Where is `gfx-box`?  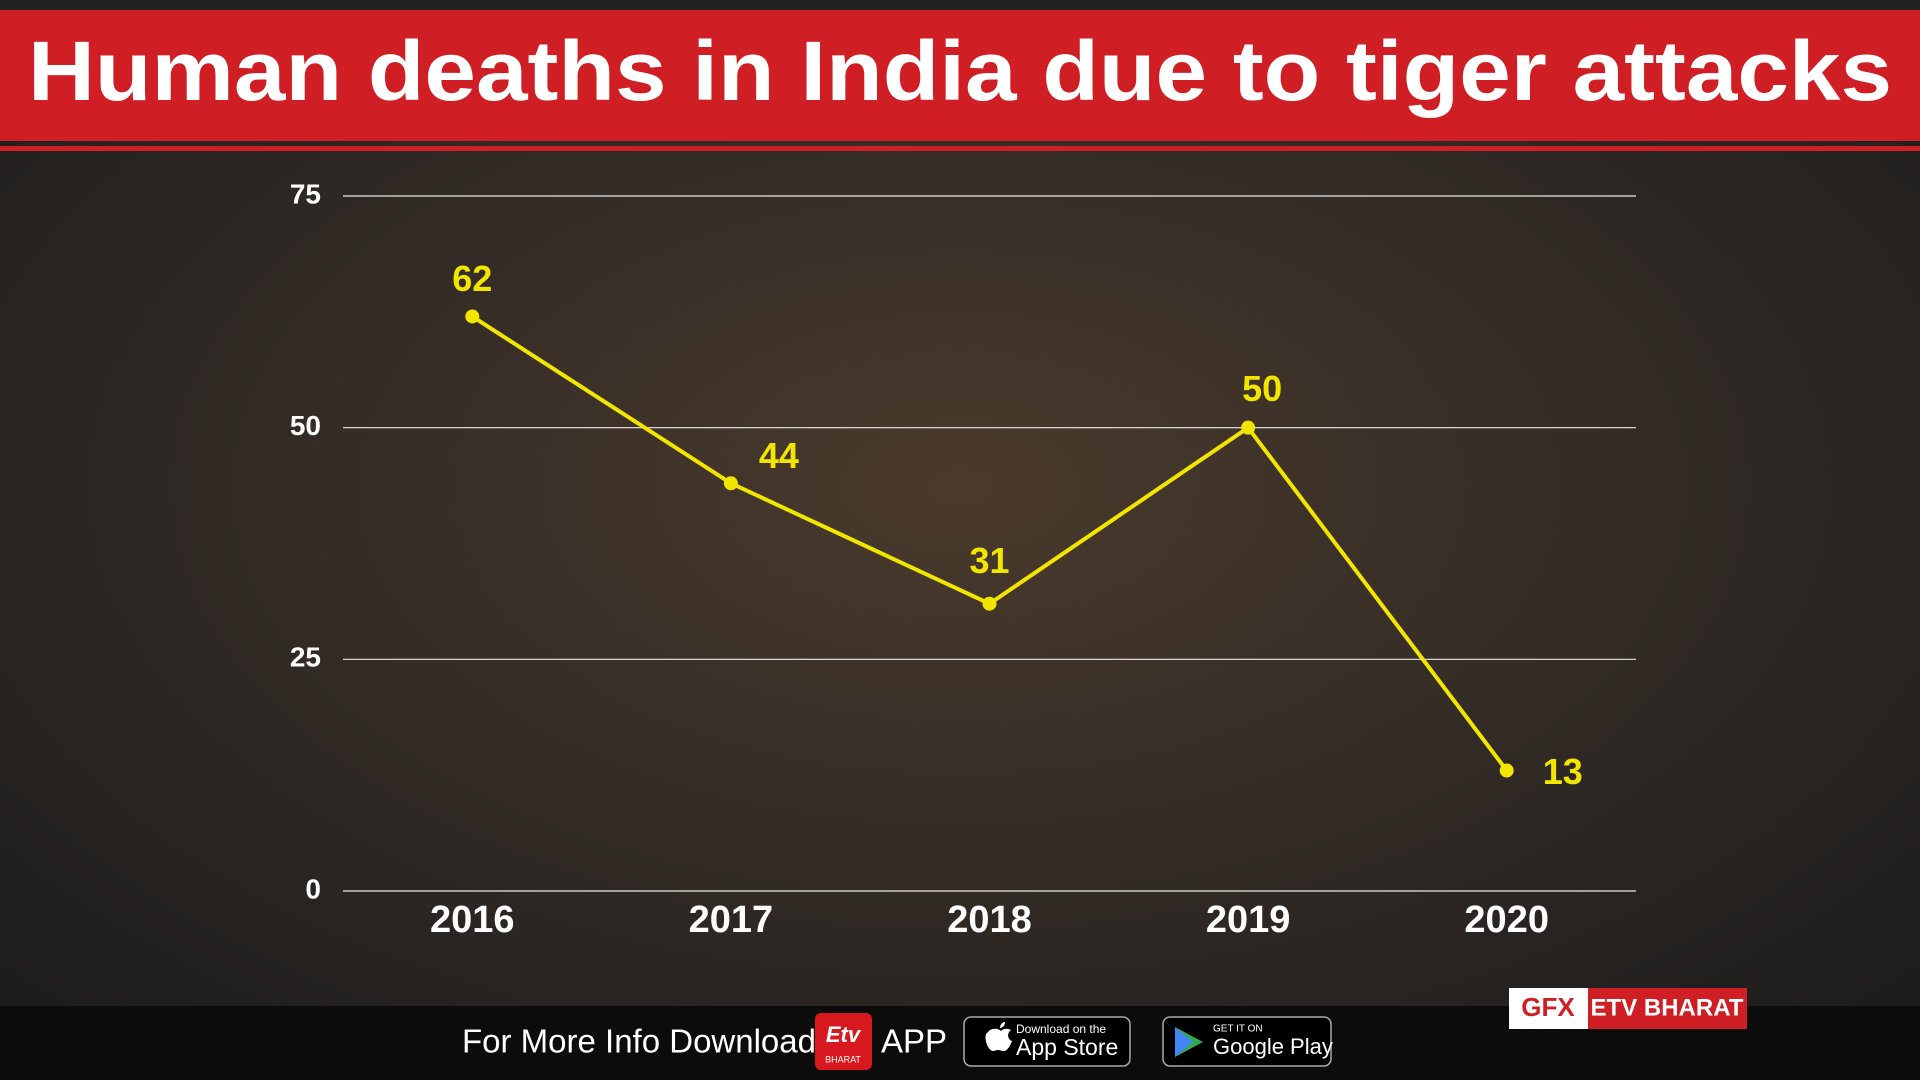
gfx-box is located at coordinates (1548, 1008).